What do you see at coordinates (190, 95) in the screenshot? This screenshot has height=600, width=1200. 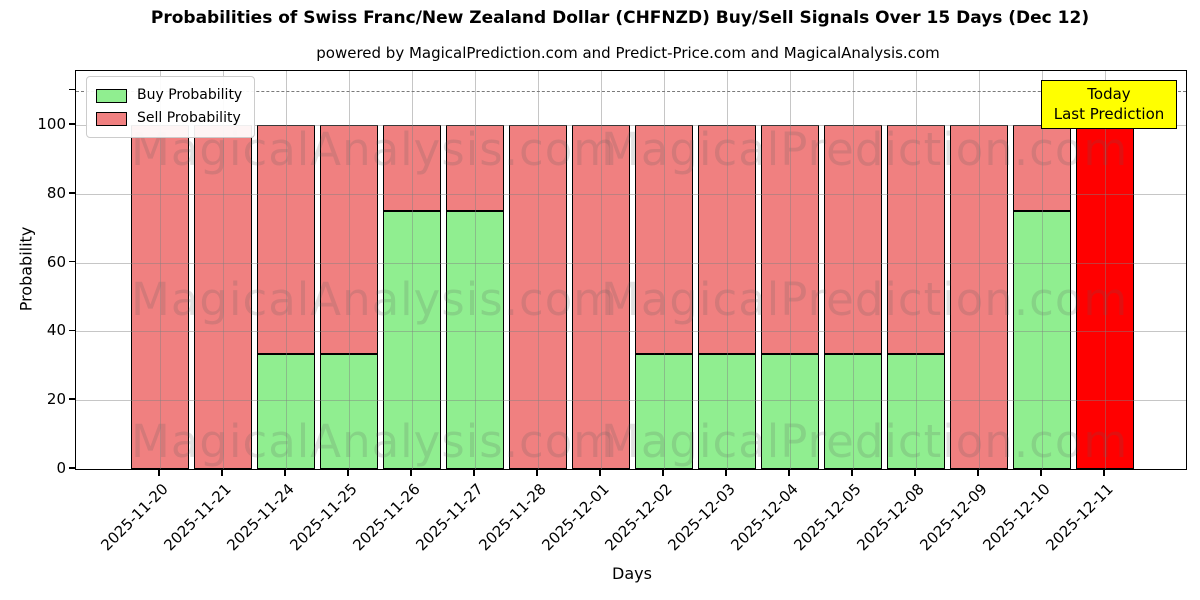 I see `legend-label-buy: Buy Probability` at bounding box center [190, 95].